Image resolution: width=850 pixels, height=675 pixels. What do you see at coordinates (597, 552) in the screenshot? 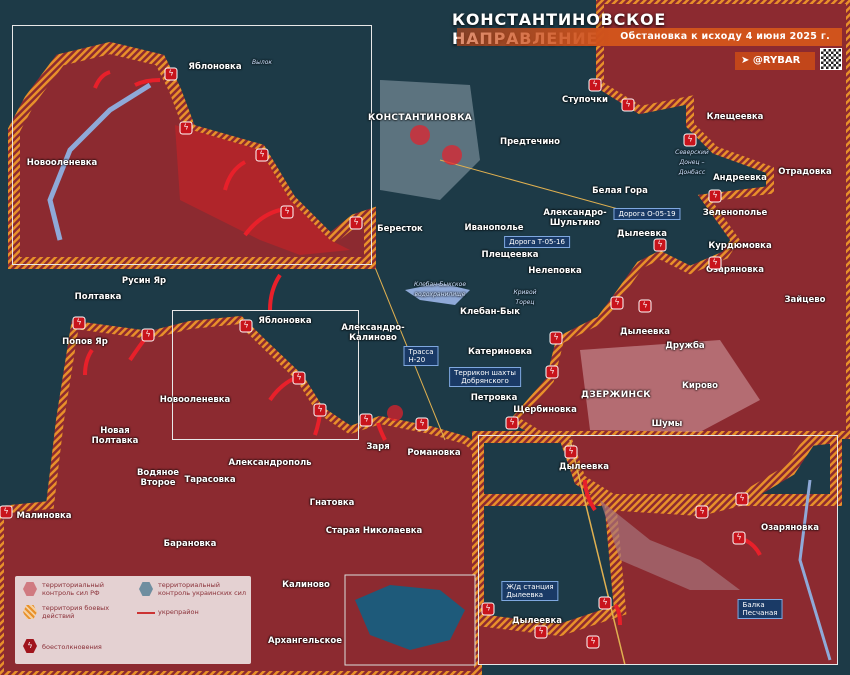
I see `inset-road` at bounding box center [597, 552].